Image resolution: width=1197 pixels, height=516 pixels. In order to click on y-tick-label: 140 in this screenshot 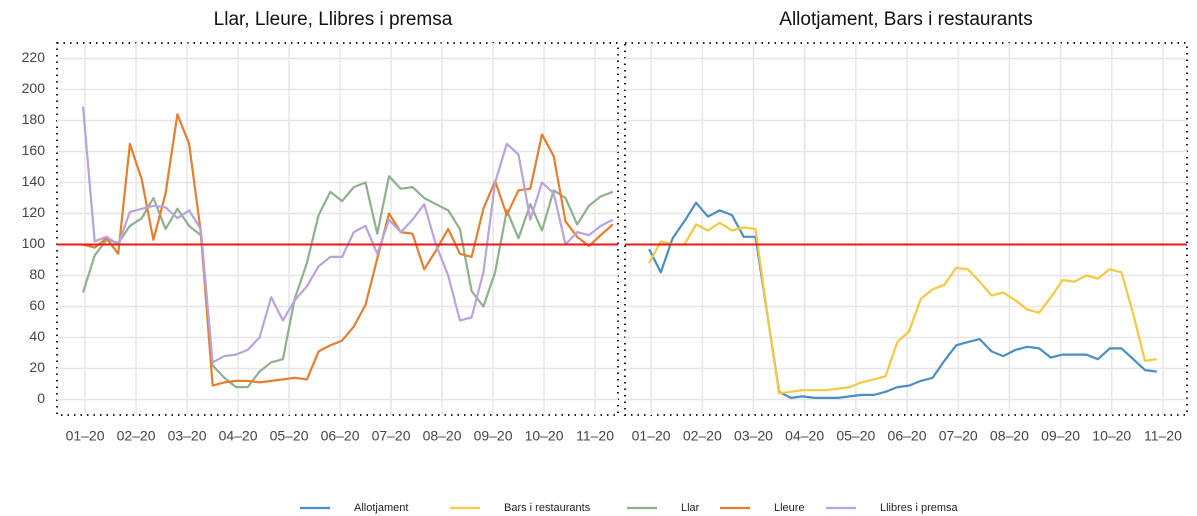, I will do `click(34, 181)`.